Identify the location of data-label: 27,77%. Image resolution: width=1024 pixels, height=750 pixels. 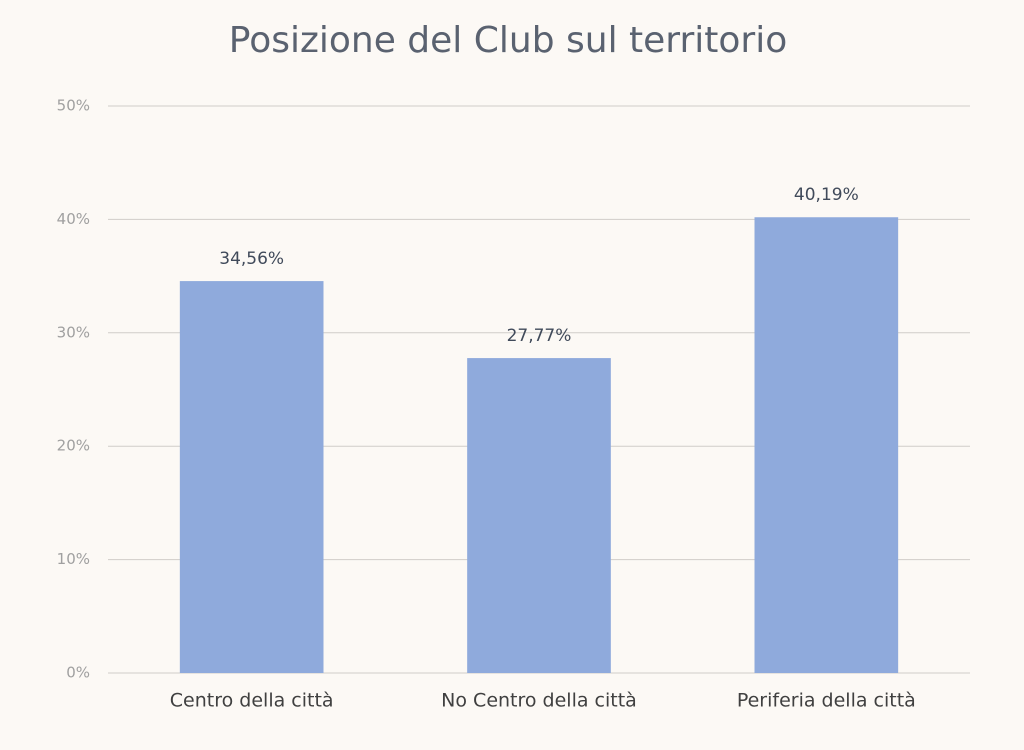
(539, 336).